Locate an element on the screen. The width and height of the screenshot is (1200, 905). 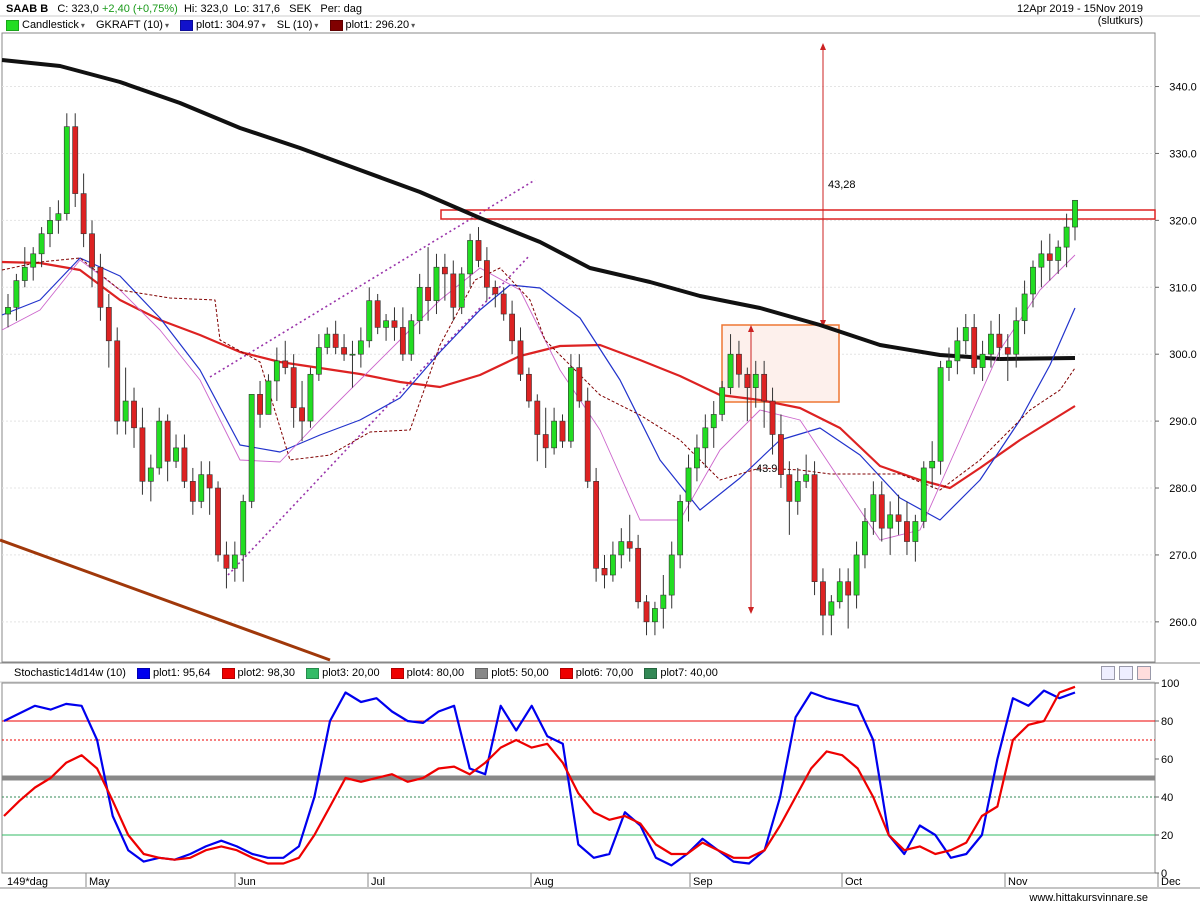
channel-lower-line is located at coordinates (379, 415).